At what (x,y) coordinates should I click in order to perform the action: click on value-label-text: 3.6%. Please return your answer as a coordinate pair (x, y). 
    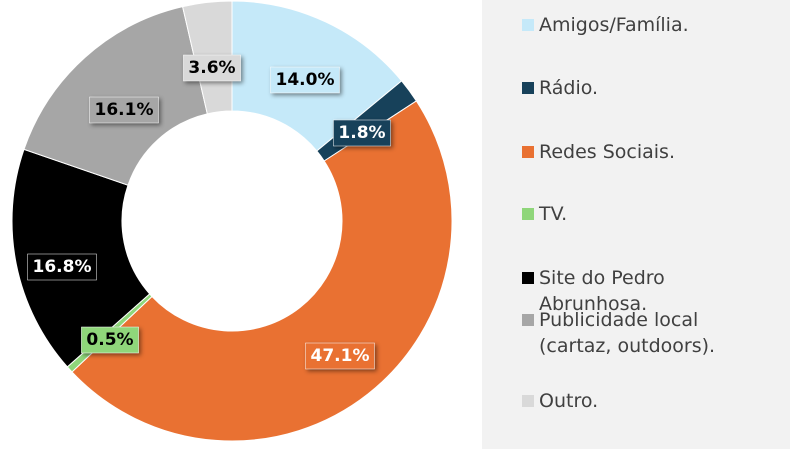
    Looking at the image, I should click on (211, 68).